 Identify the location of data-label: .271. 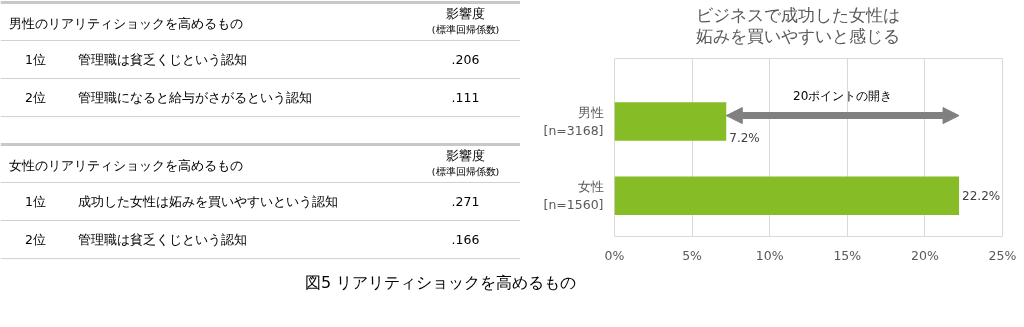
(465, 201).